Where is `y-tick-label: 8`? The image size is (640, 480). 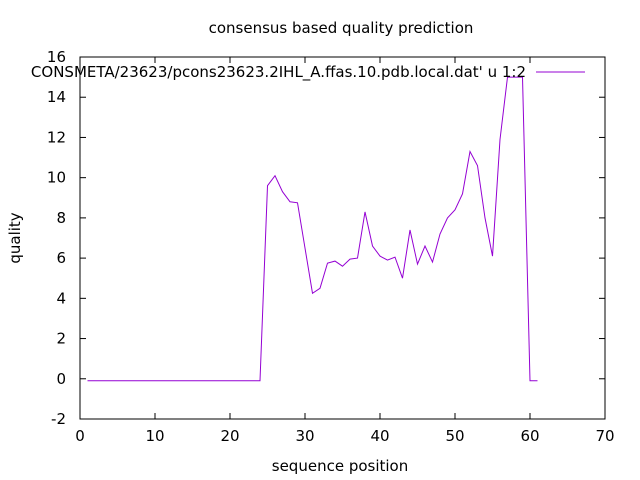 y-tick-label: 8 is located at coordinates (61, 218).